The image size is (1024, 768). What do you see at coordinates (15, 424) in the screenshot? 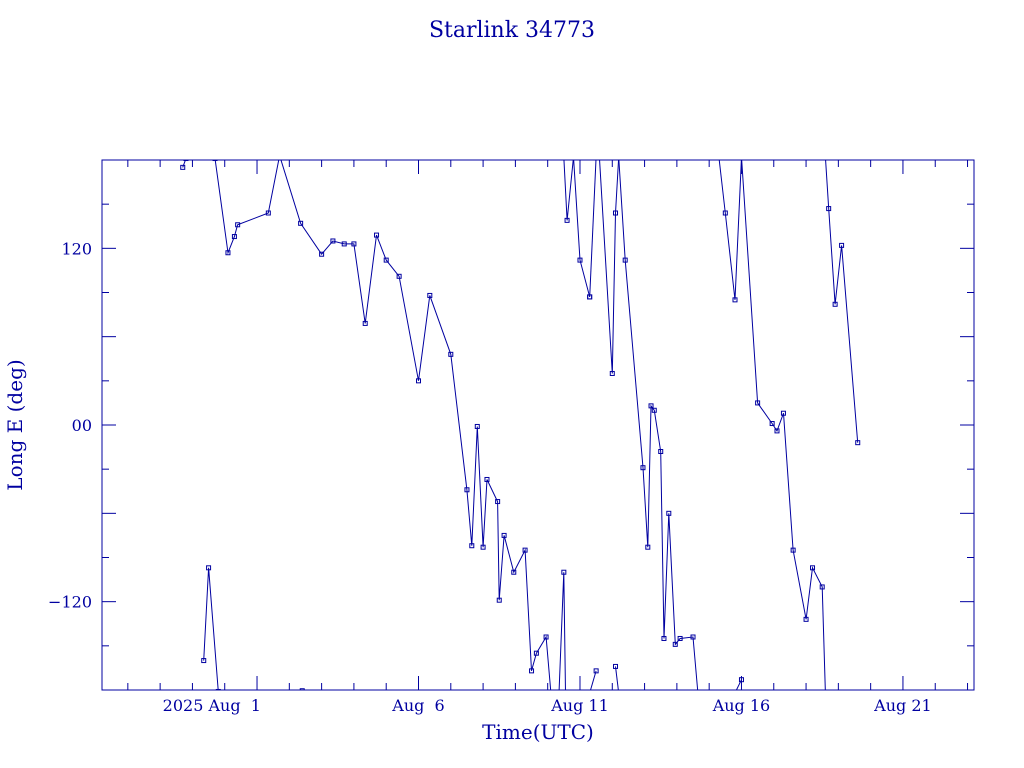
I see `y-axis-label: Long E (deg)` at bounding box center [15, 424].